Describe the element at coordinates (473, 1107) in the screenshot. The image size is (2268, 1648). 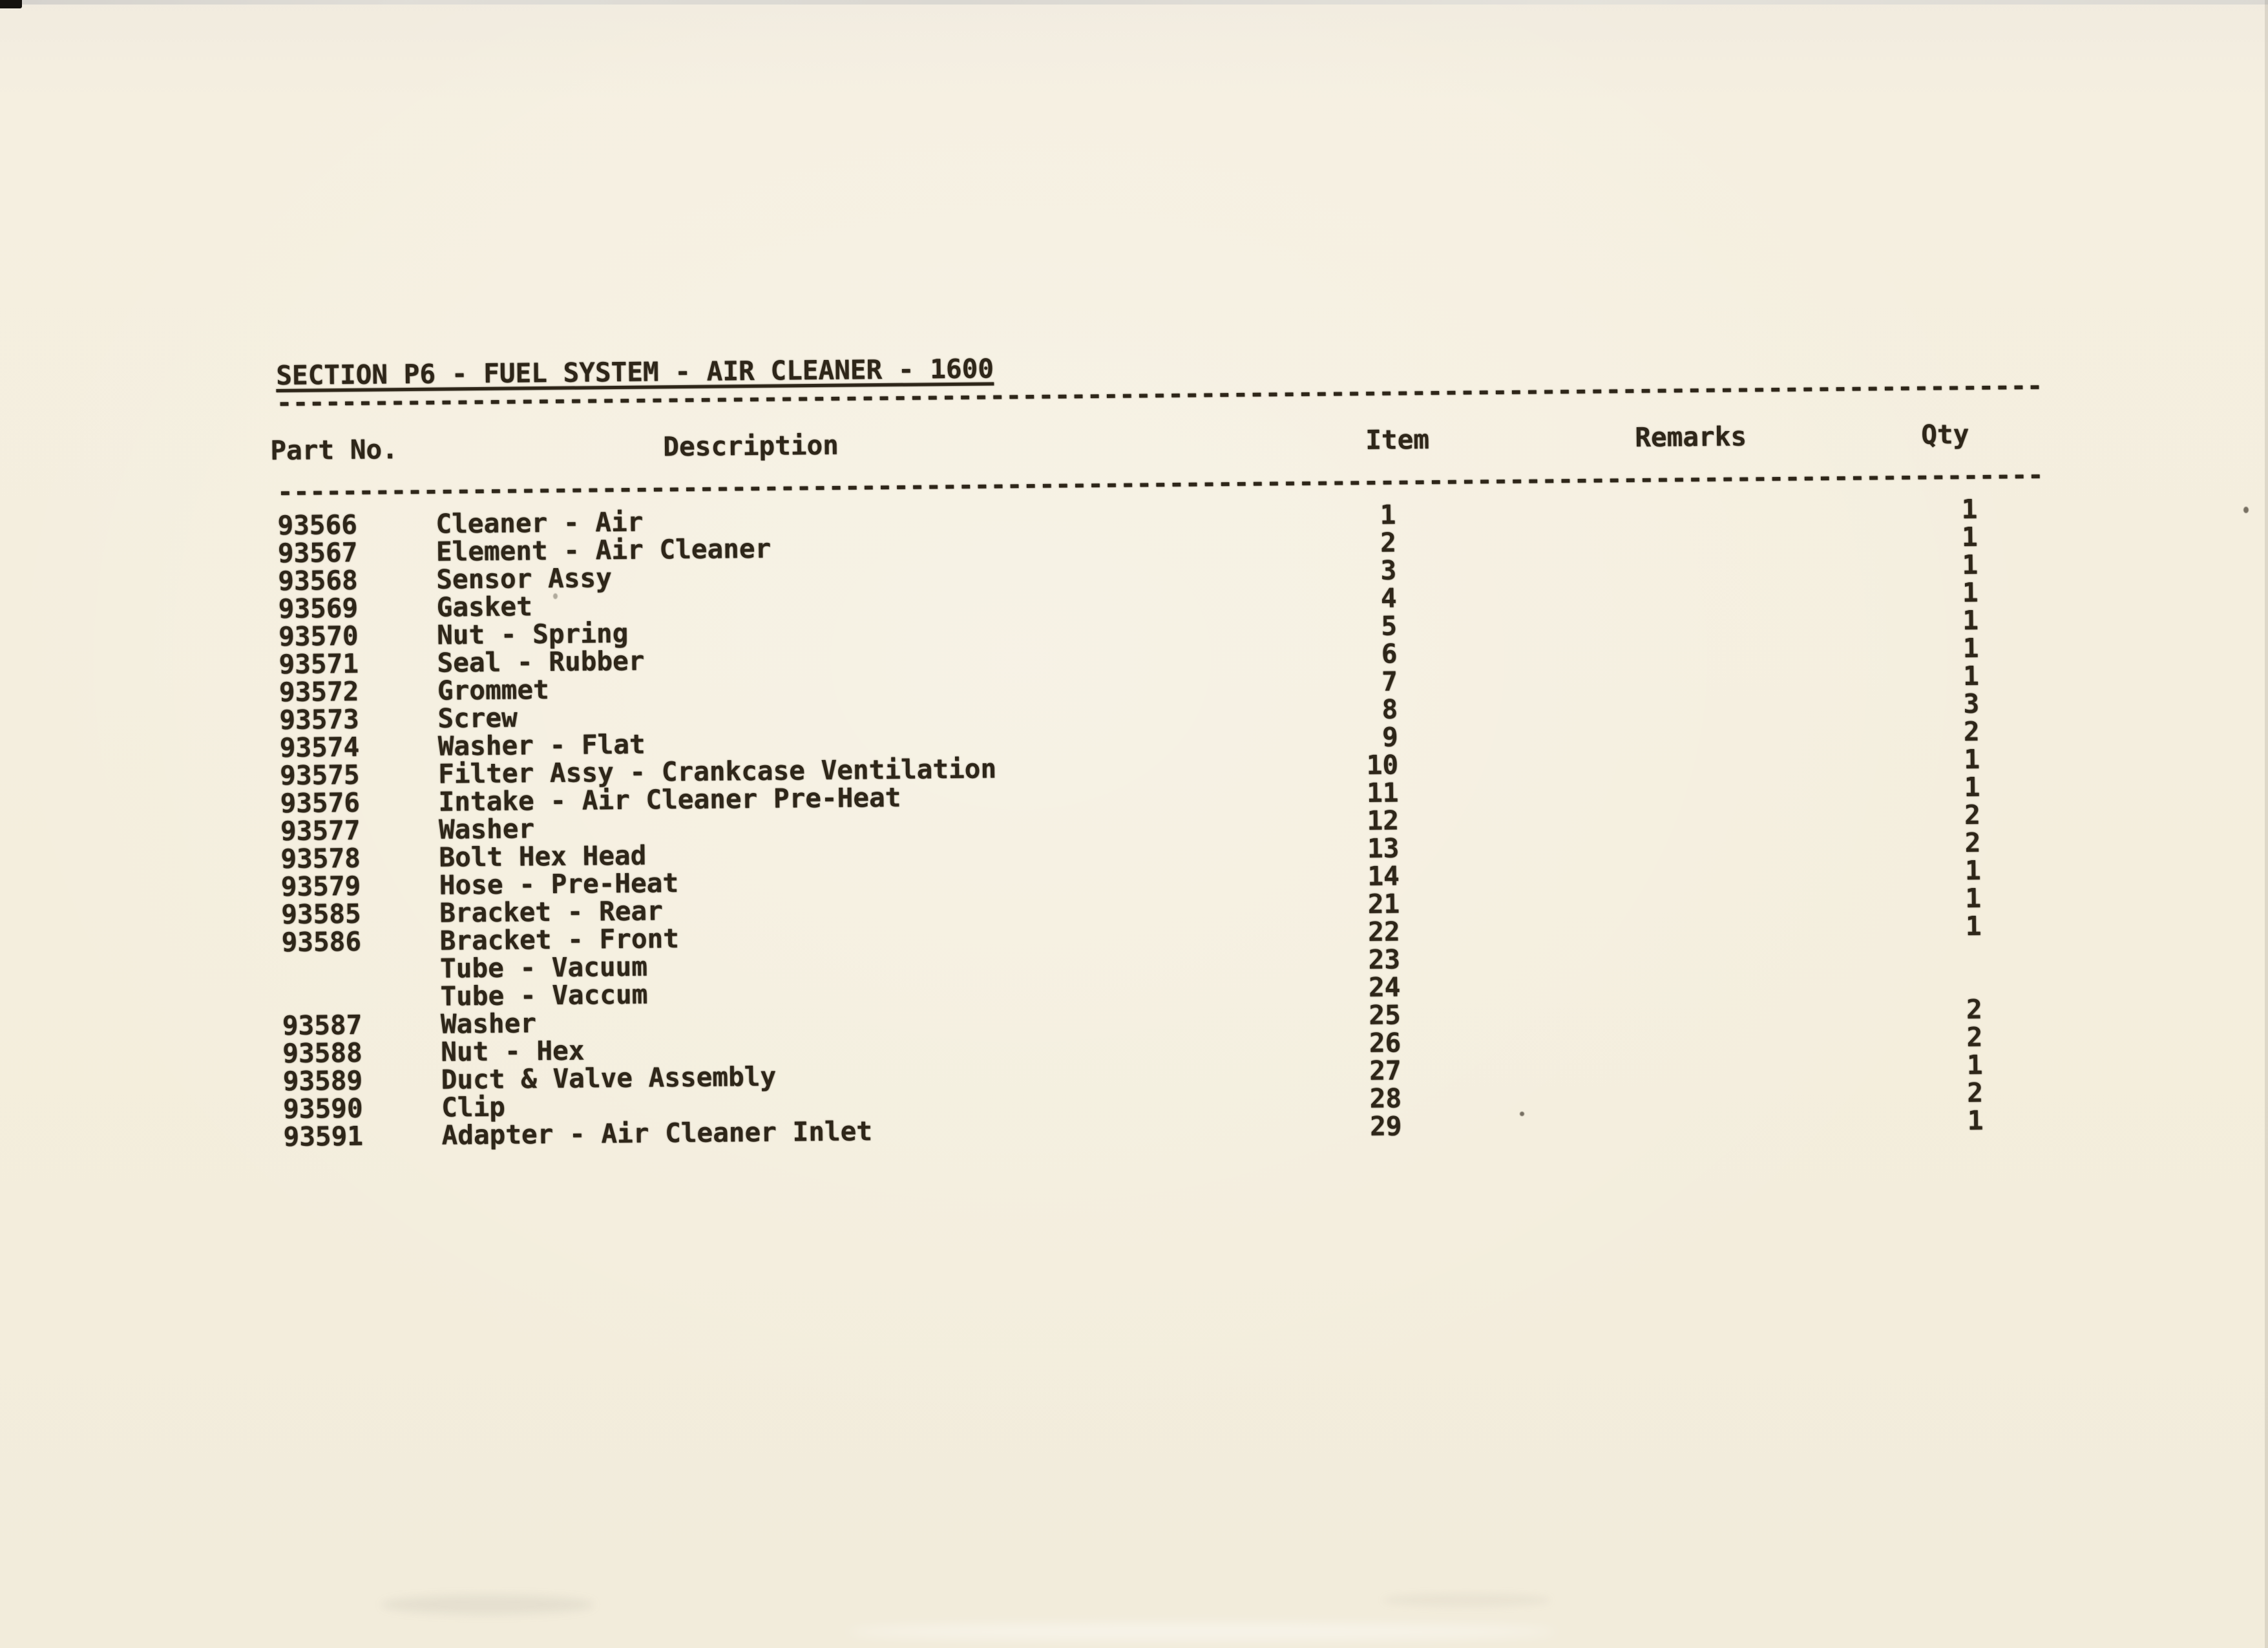
I see `cell-description: Clip` at that location.